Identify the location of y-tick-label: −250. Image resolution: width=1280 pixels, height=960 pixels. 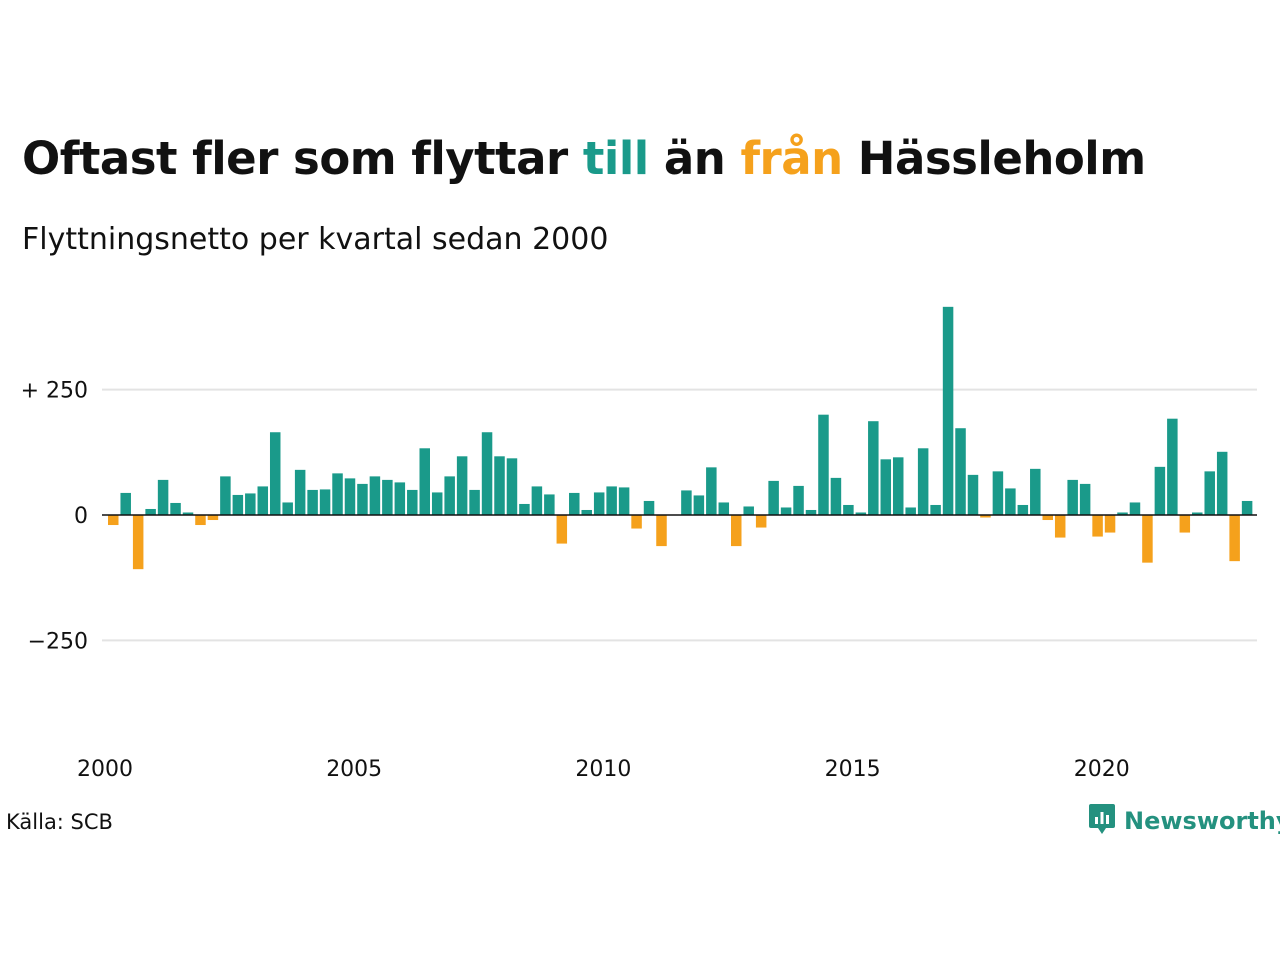
(58, 641).